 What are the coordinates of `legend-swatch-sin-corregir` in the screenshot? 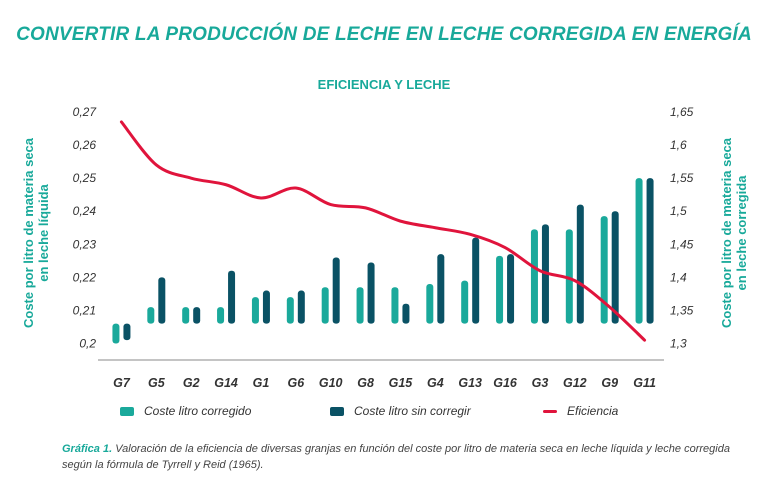 It's located at (337, 411).